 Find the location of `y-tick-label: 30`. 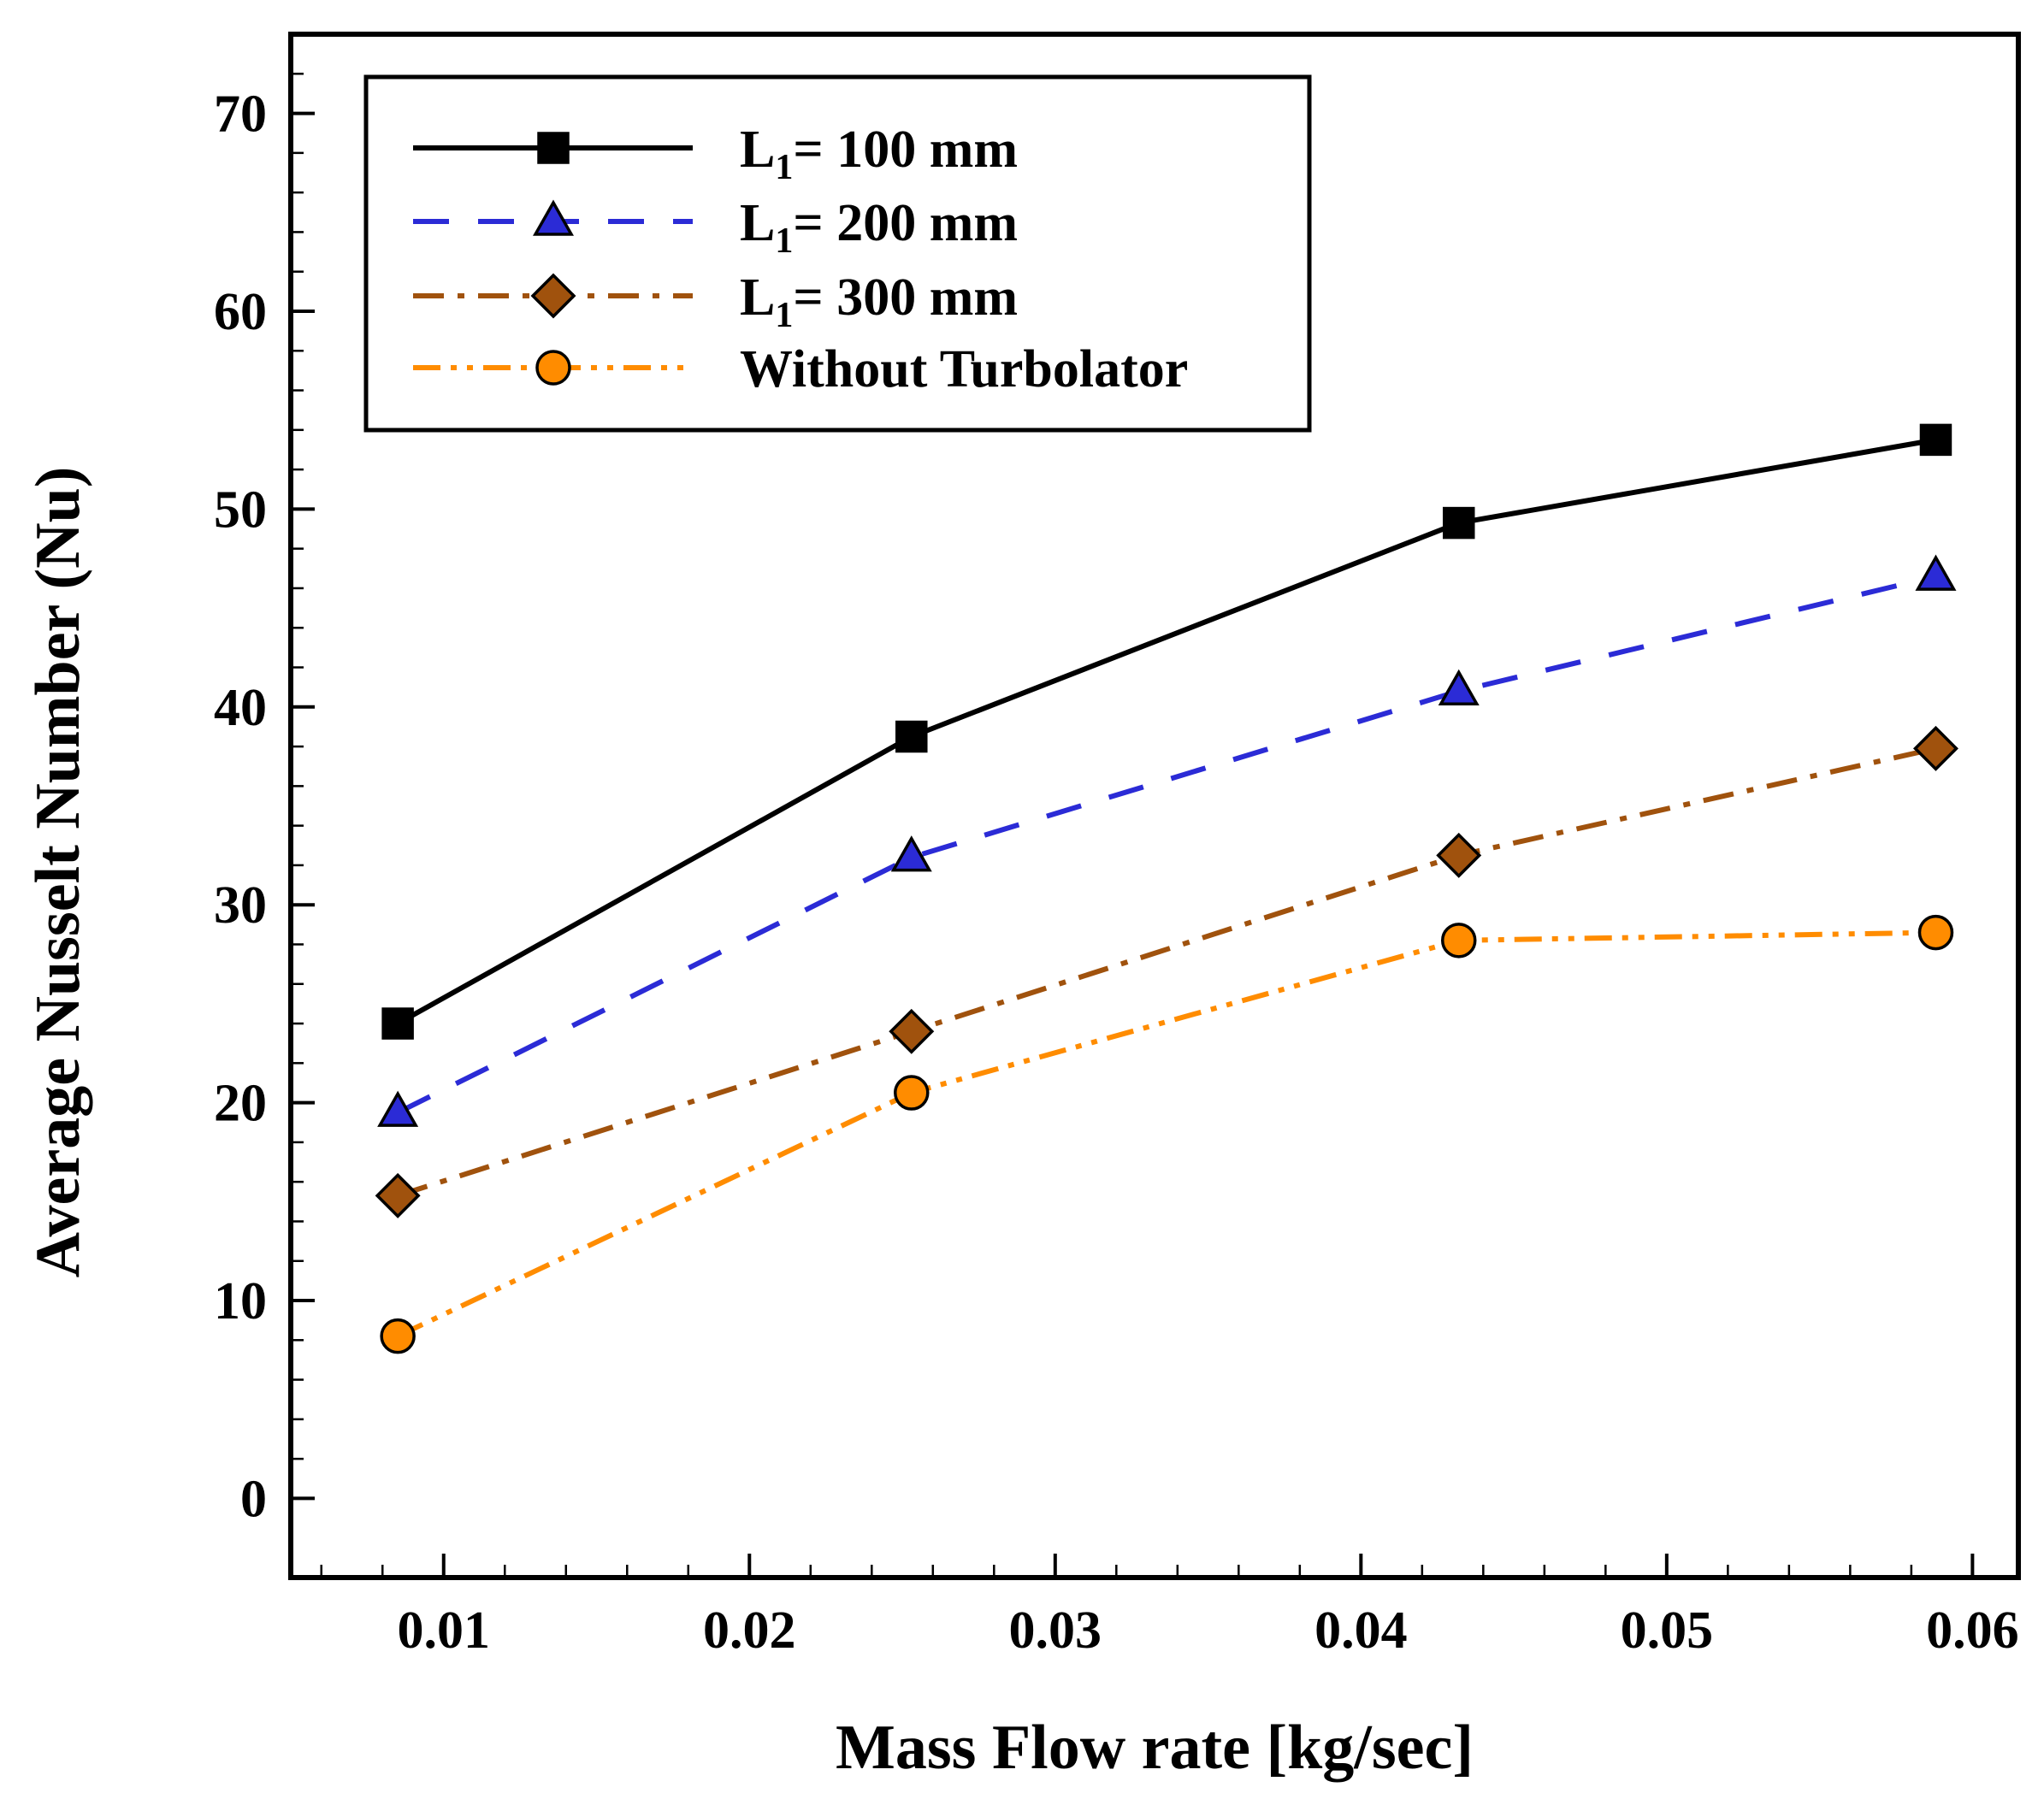

y-tick-label: 30 is located at coordinates (240, 906).